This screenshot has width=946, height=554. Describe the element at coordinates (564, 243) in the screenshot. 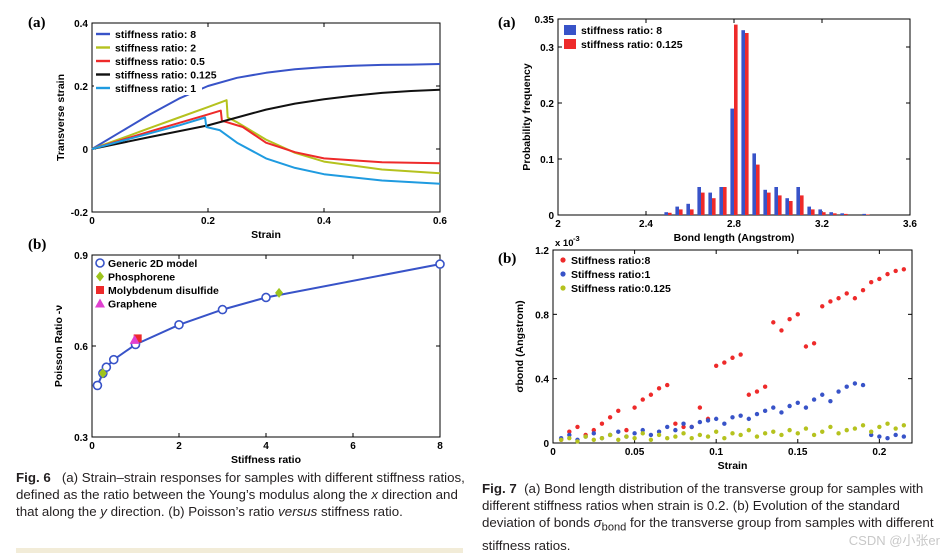

I see `fig7b-y-exponent-base: x 10` at that location.